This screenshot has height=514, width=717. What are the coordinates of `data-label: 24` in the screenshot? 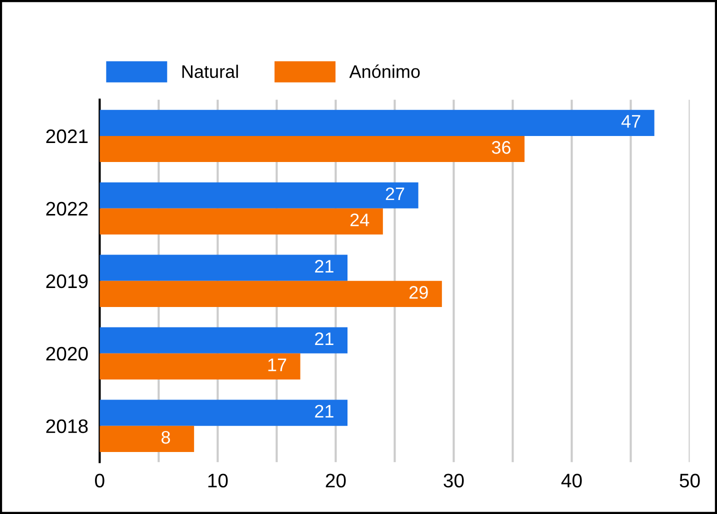 It's located at (360, 220).